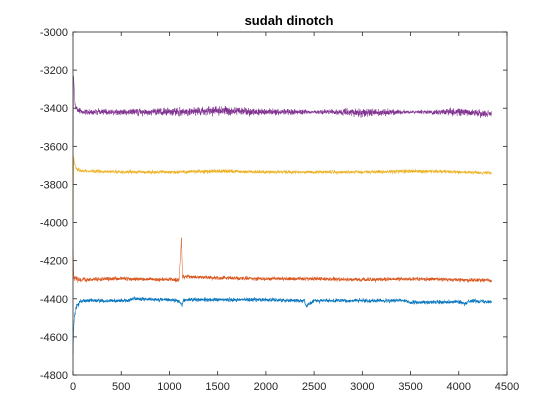 This screenshot has height=420, width=560. I want to click on chart-title: sudah dinotch, so click(289, 20).